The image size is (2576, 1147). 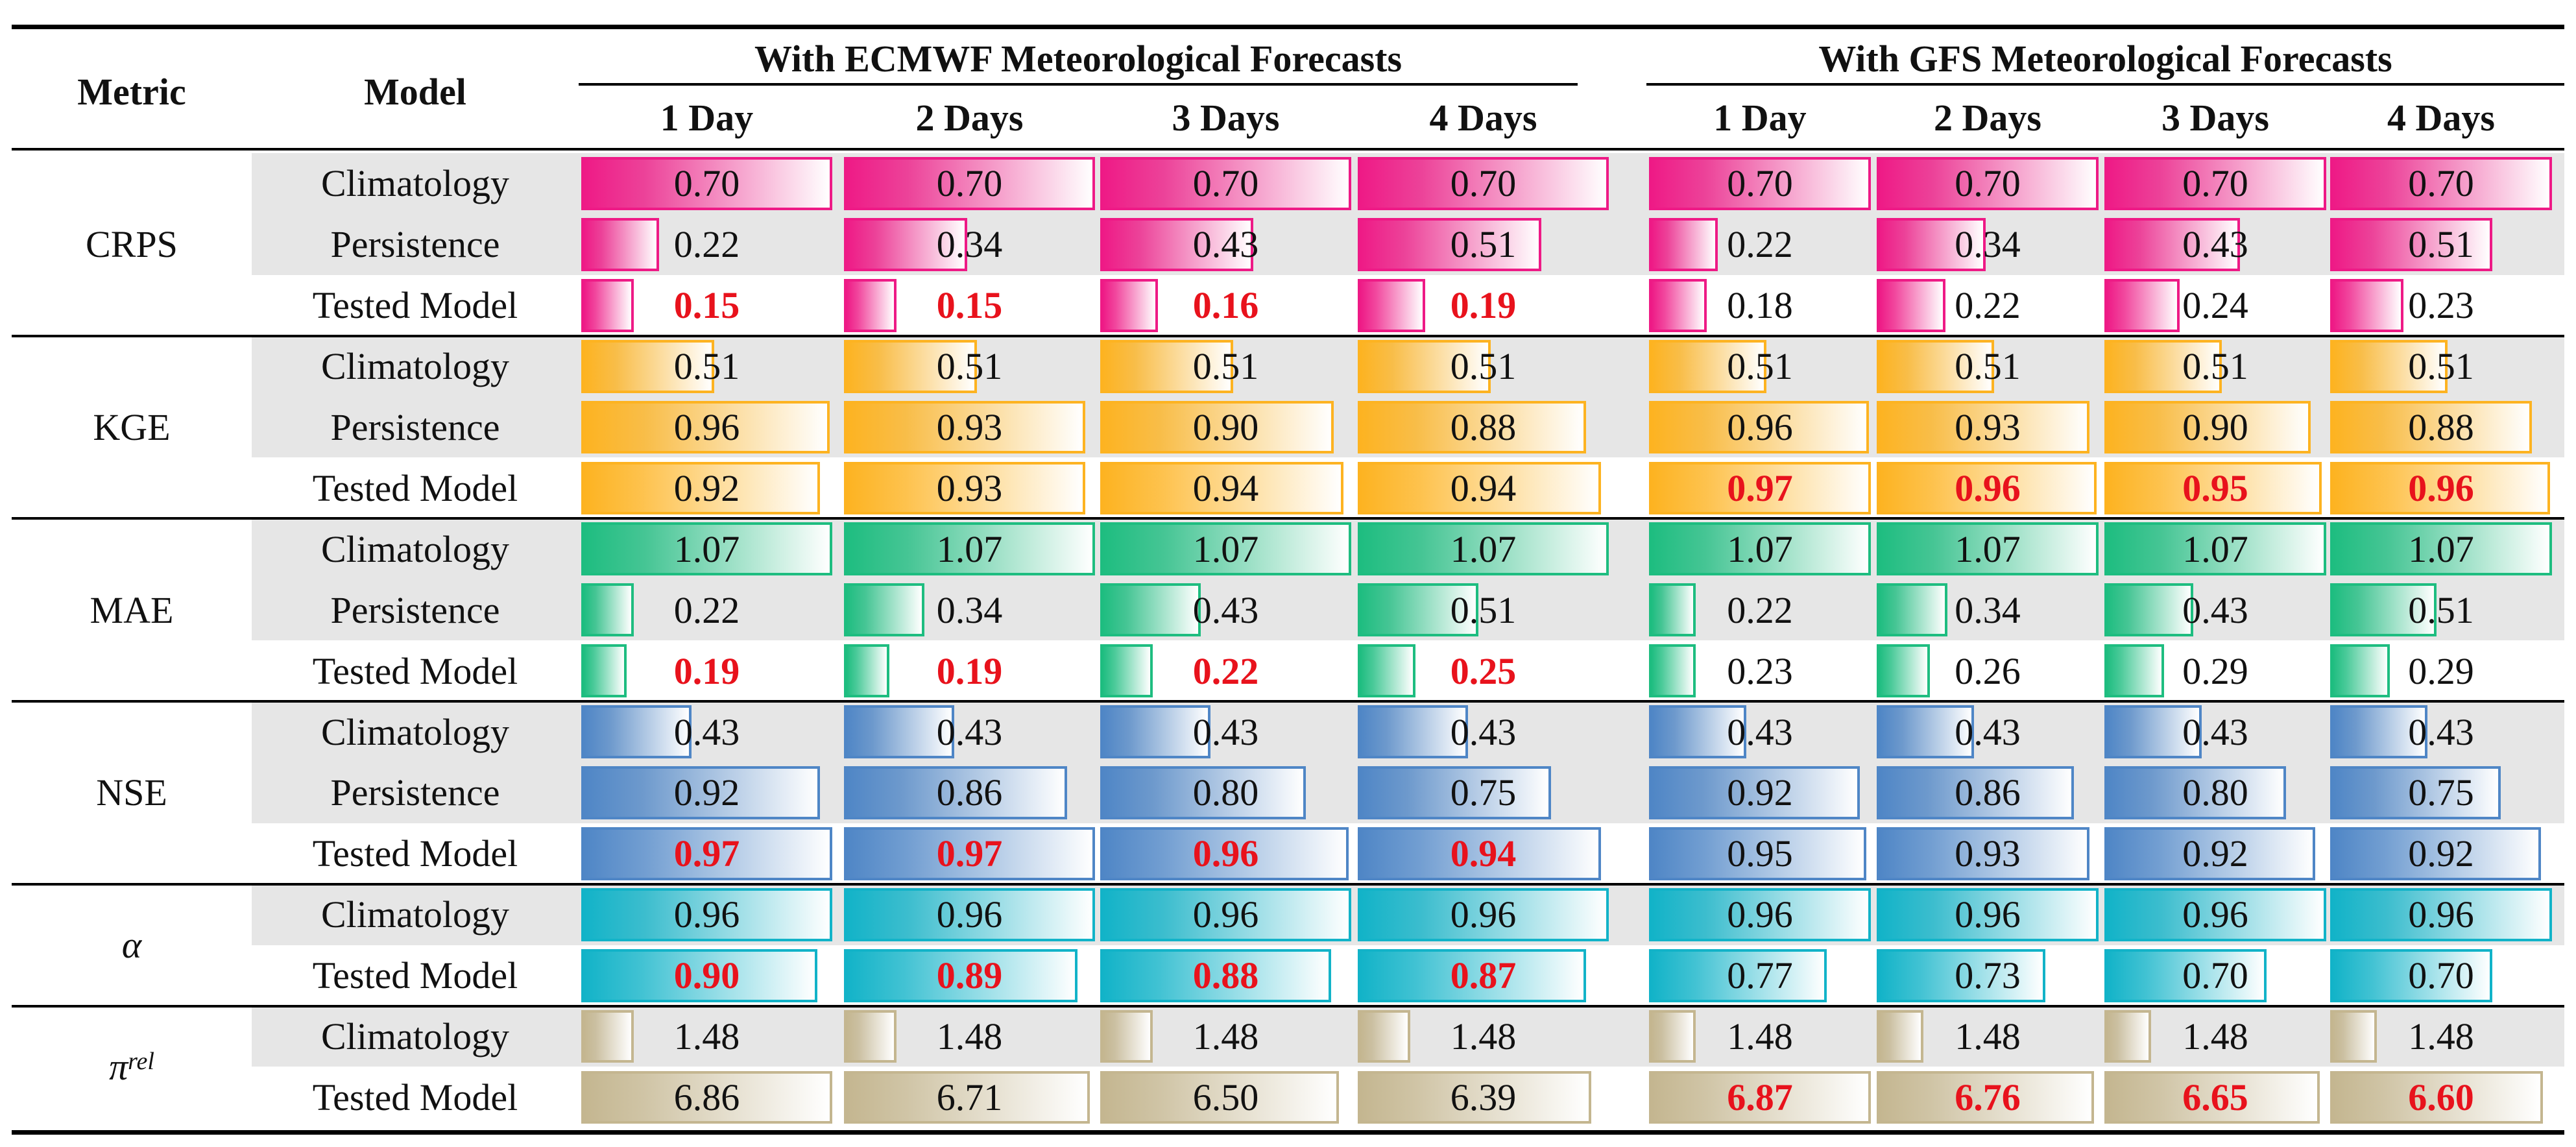 What do you see at coordinates (1760, 671) in the screenshot?
I see `value-cell: 0.23` at bounding box center [1760, 671].